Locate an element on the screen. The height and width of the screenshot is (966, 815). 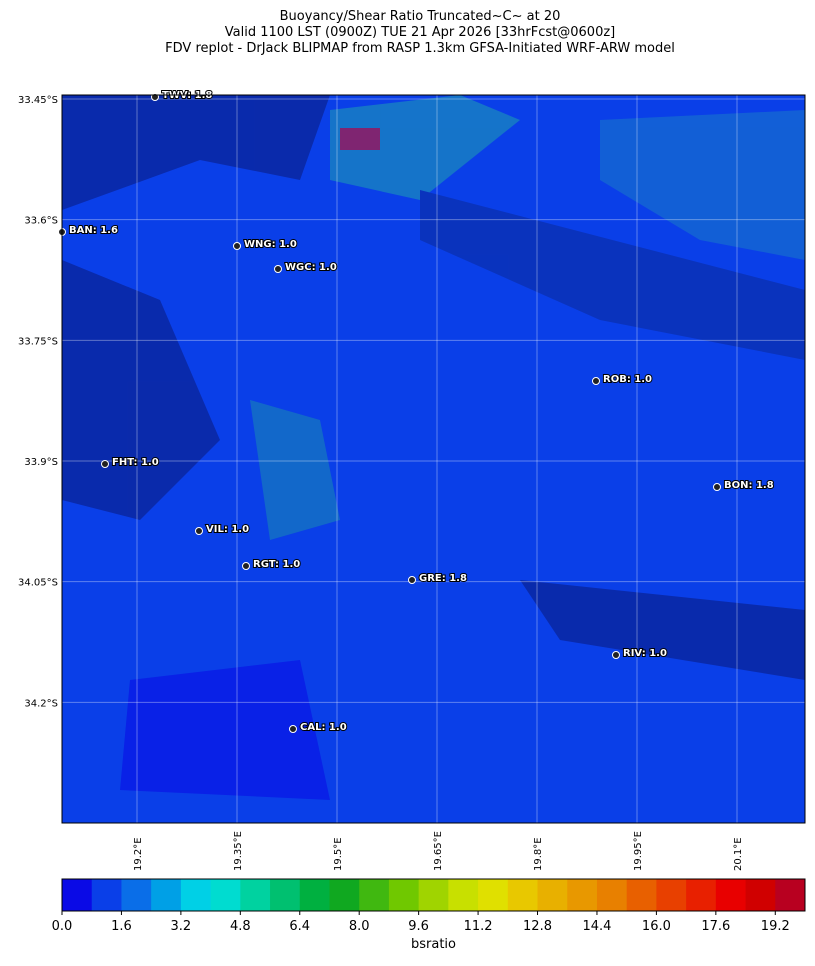
y-tick-label: 33.9°S is located at coordinates (41, 462).